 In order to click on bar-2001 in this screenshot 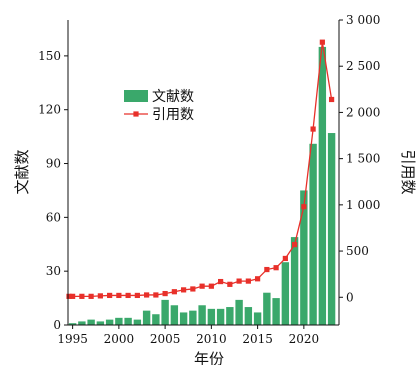, I will do `click(128, 321)`.